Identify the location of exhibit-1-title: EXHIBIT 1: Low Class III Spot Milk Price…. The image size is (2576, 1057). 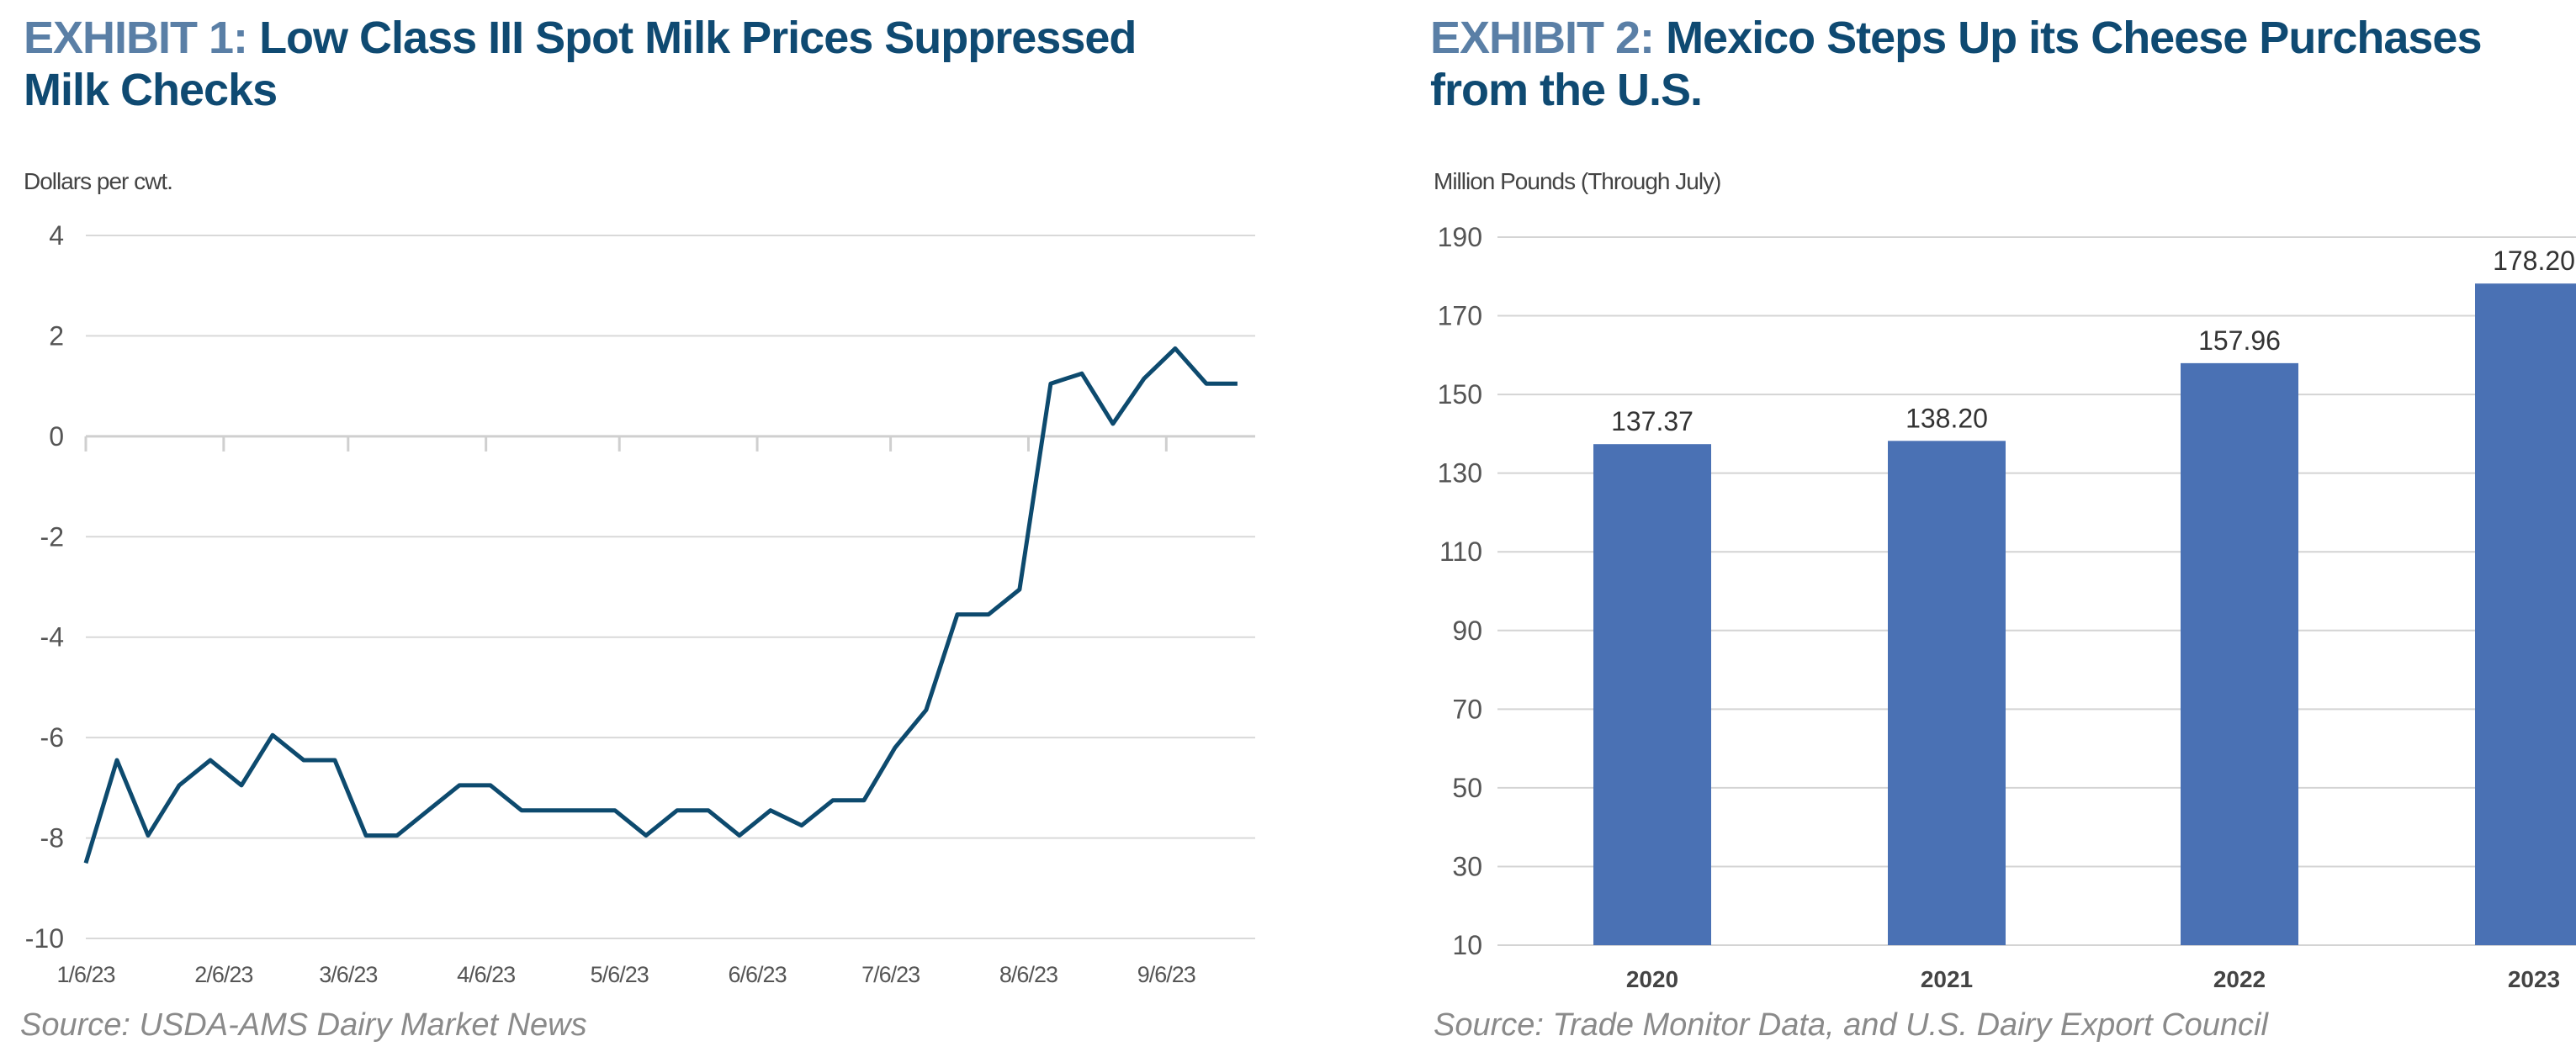
(612, 64).